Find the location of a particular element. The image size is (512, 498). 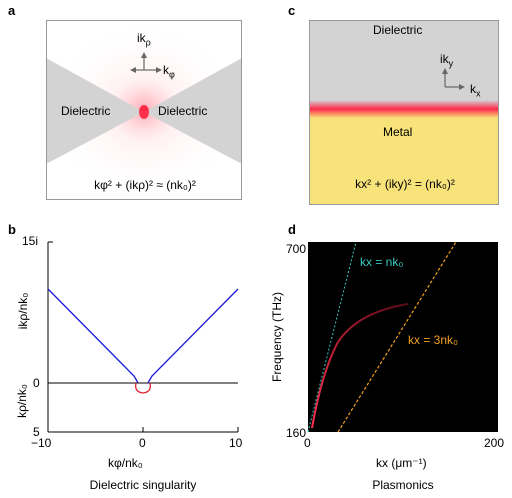

panel-a-equation: kφ² + (ikρ)² ≈ (nk₀)² is located at coordinates (145, 185).